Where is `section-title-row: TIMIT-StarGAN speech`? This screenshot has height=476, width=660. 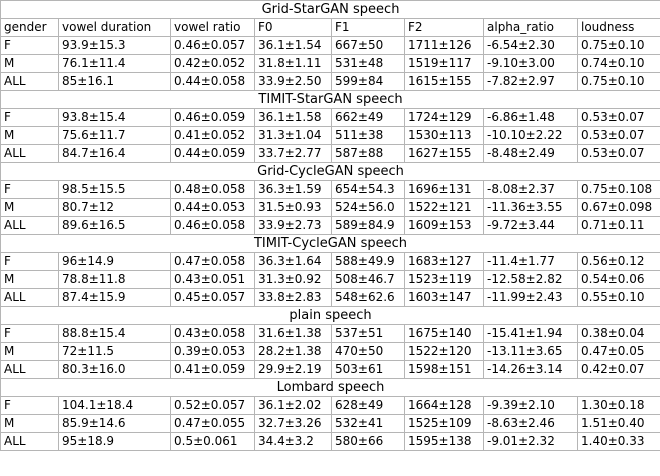
section-title-row: TIMIT-StarGAN speech is located at coordinates (330, 99).